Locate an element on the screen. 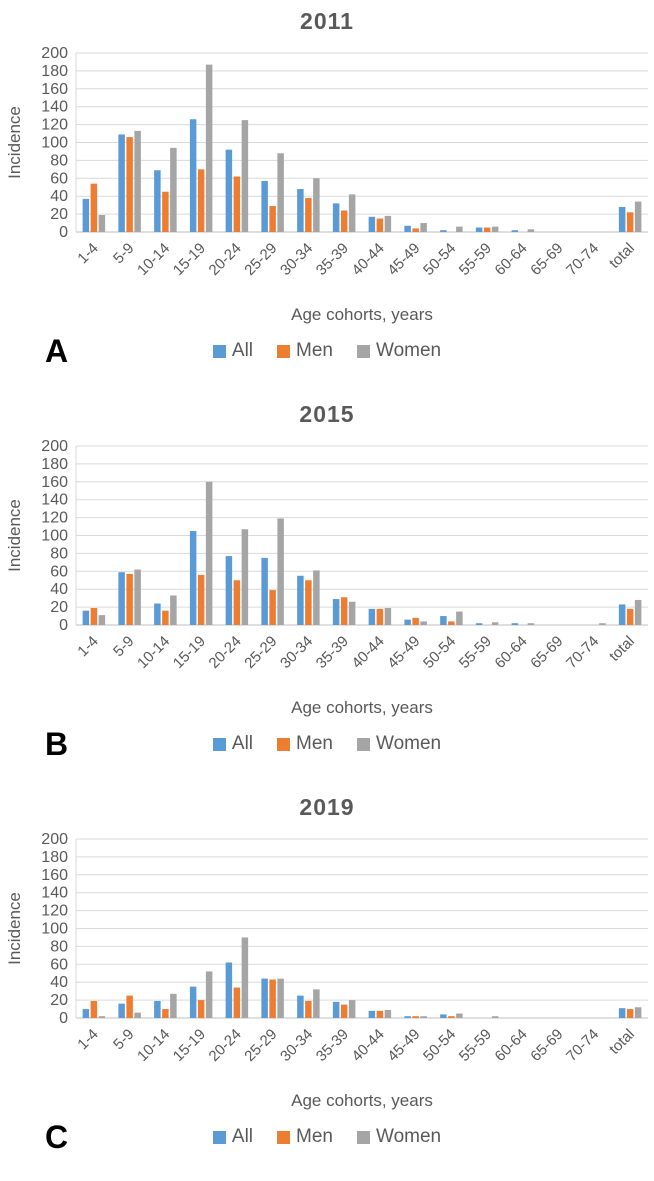 This screenshot has width=654, height=1181. x-tick-label: 60-64 is located at coordinates (511, 1045).